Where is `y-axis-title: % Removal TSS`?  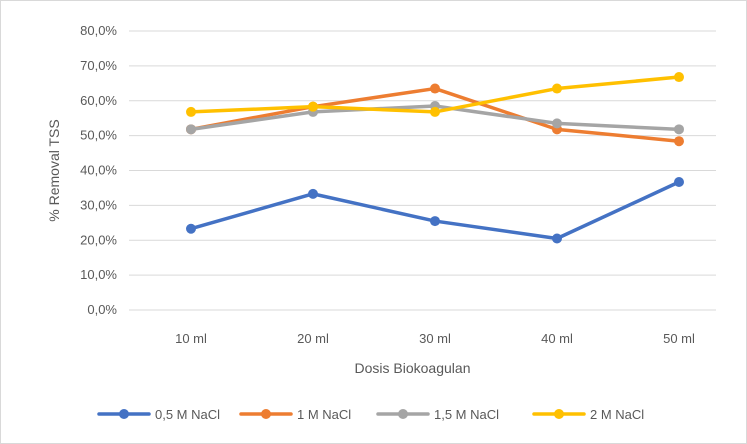
y-axis-title: % Removal TSS is located at coordinates (54, 170).